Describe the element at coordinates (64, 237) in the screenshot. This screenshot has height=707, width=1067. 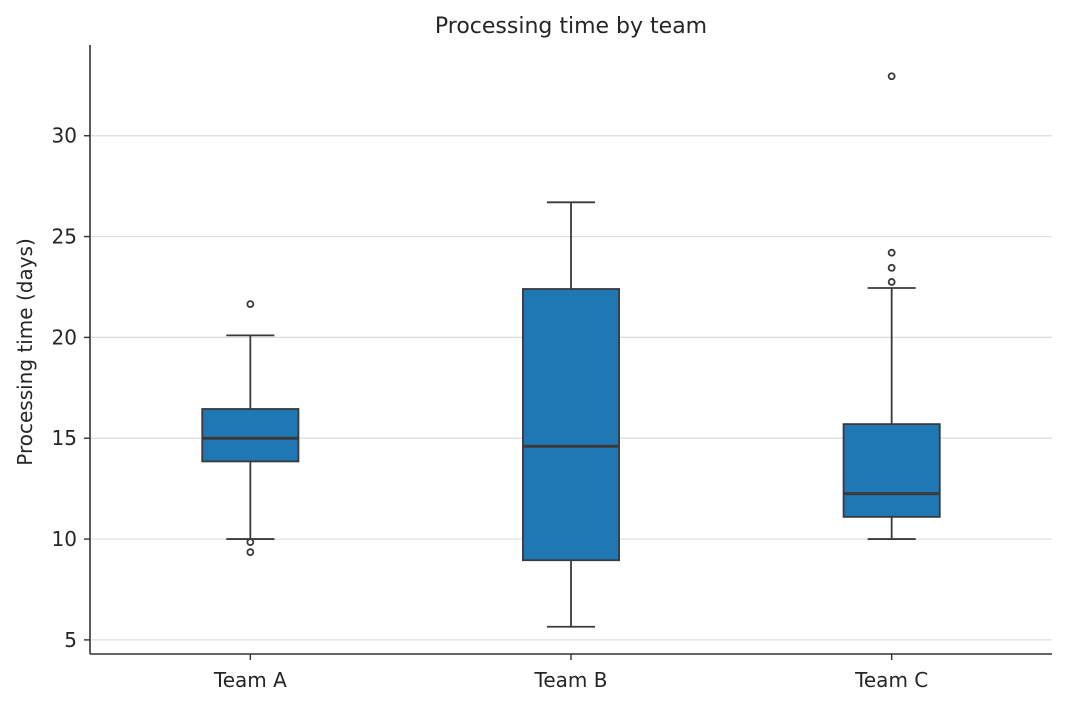
I see `y-tick-label: 25` at that location.